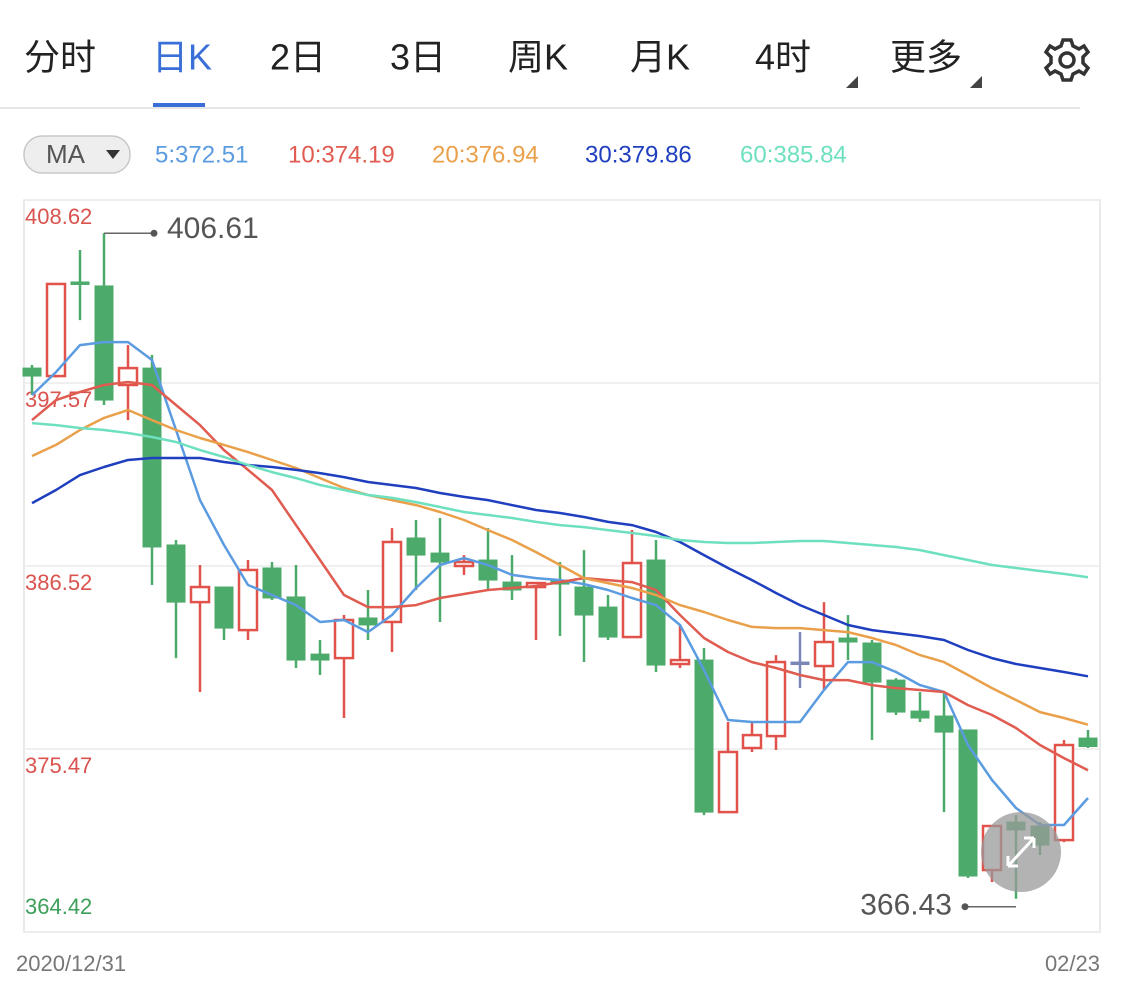  Describe the element at coordinates (1067, 60) in the screenshot. I see `settings-icon` at that location.